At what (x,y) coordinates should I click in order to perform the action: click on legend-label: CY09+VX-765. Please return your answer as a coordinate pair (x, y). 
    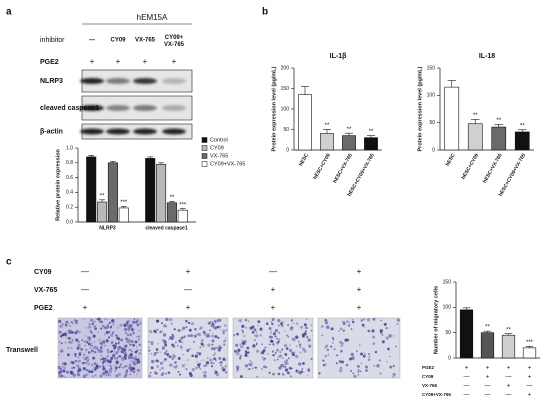
    Looking at the image, I should click on (227, 164).